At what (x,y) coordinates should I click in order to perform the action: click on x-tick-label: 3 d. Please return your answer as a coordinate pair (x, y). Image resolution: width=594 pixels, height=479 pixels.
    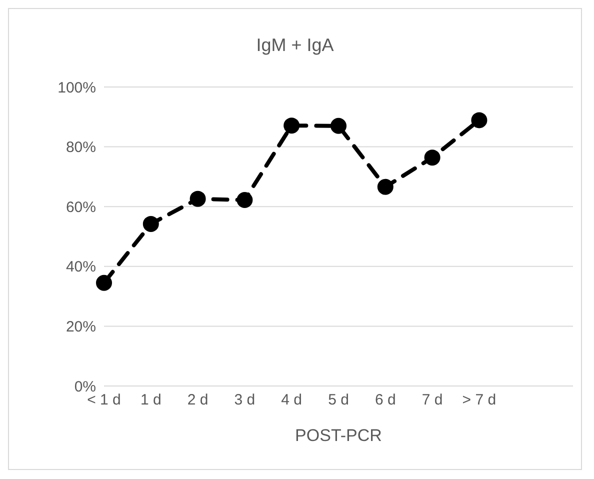
    Looking at the image, I should click on (245, 400).